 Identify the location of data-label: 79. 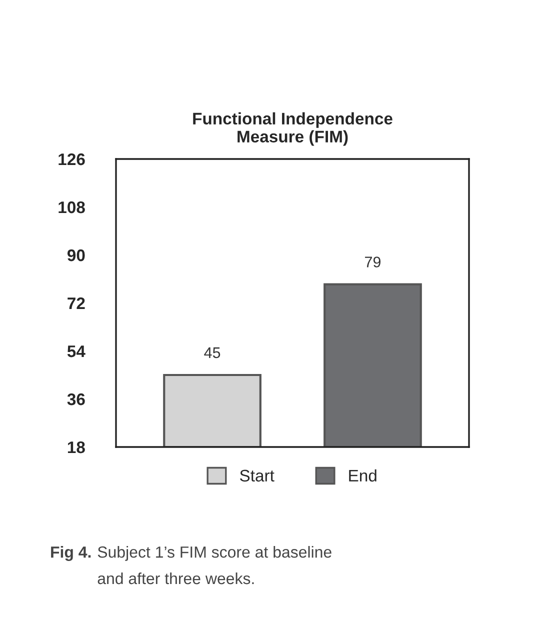
(372, 262).